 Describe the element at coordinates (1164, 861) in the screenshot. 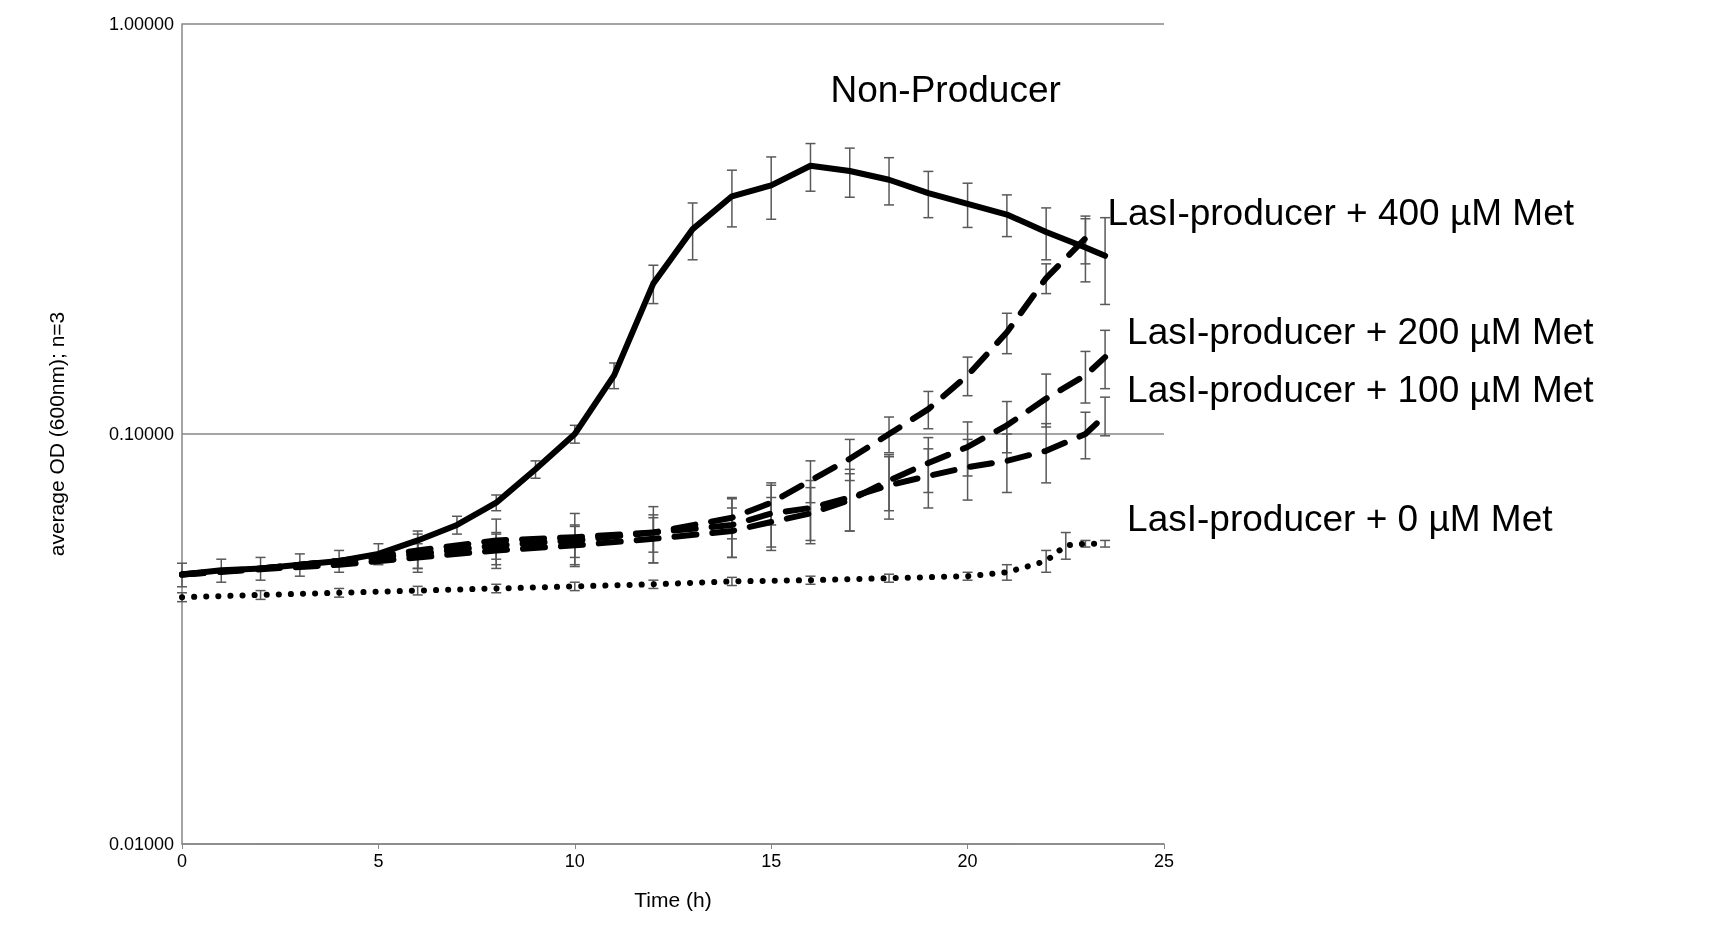

I see `x-tick-label: 25` at that location.